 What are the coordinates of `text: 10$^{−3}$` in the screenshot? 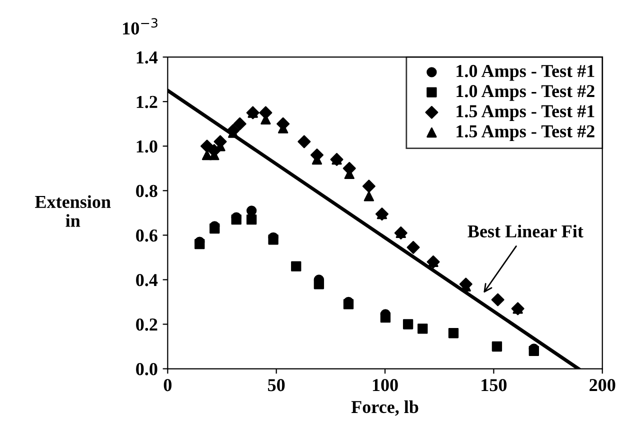 It's located at (140, 26).